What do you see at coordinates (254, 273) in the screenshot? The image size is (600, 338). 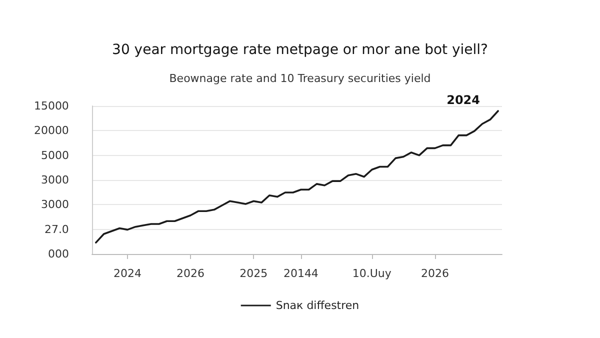 I see `x-tick-label: 2025` at bounding box center [254, 273].